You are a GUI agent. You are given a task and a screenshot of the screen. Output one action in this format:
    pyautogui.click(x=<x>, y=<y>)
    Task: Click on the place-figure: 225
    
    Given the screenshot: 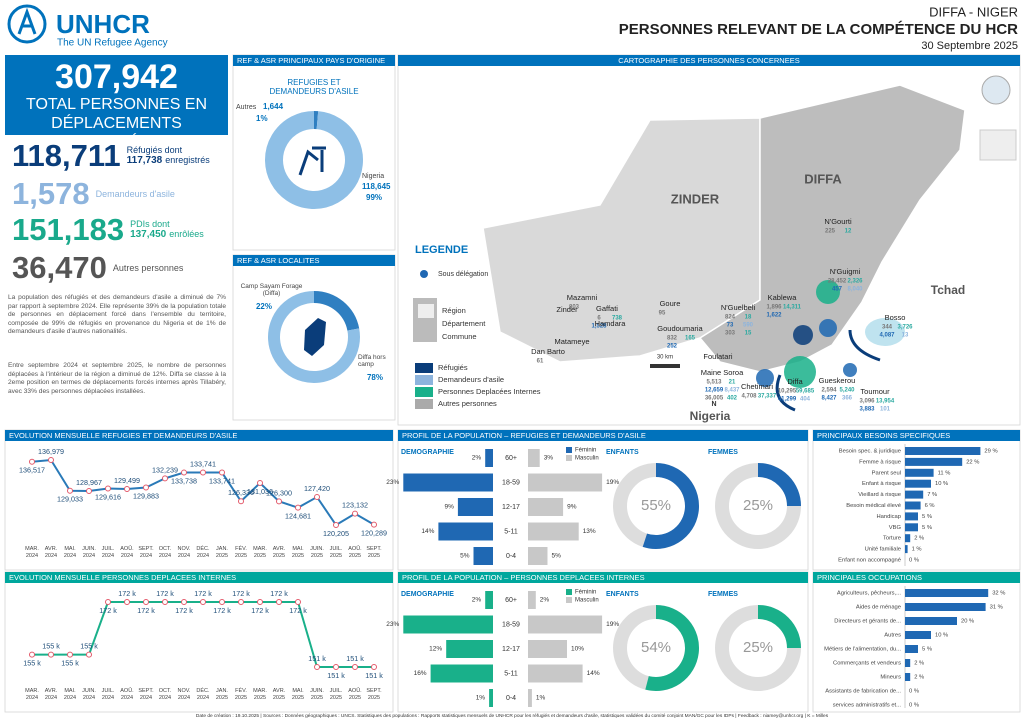 What is the action you would take?
    pyautogui.click(x=830, y=232)
    